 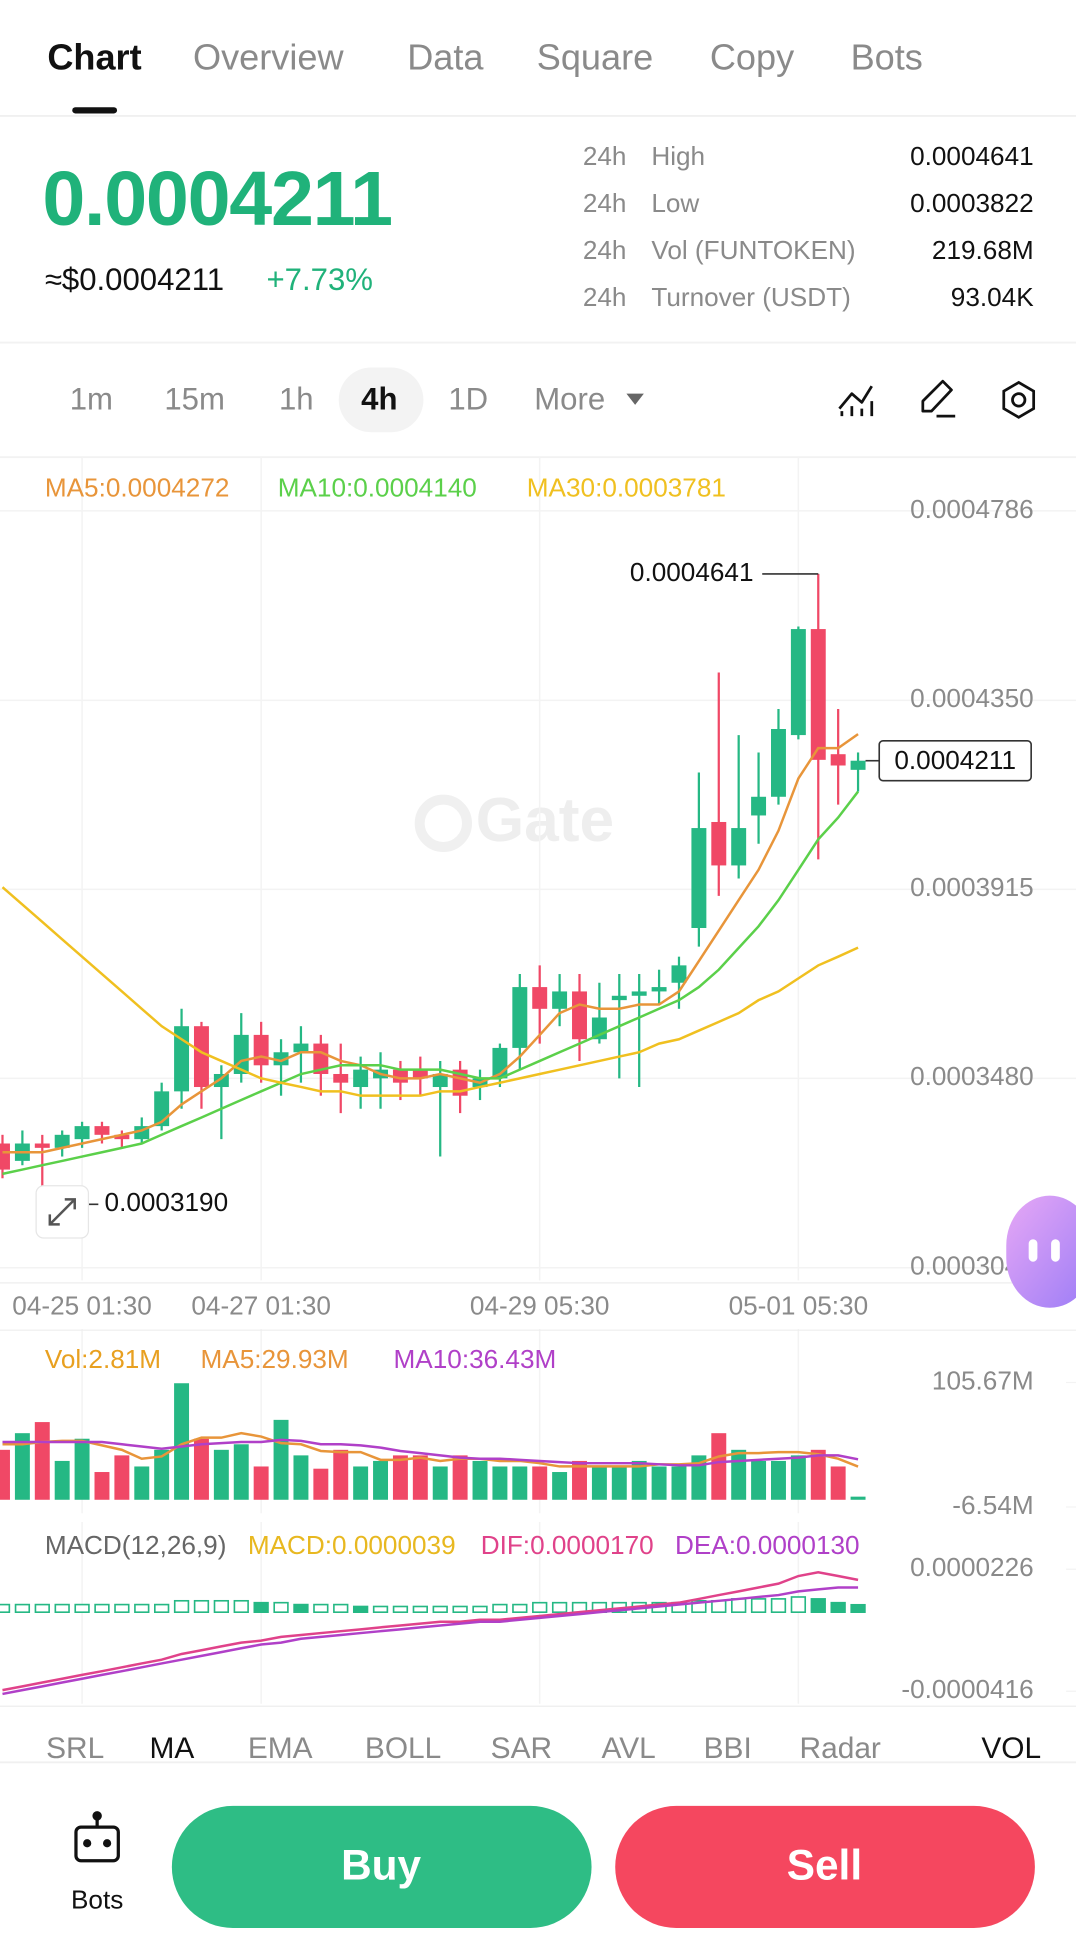 I want to click on x-tick-label: 05-01 05:30, so click(x=799, y=1306).